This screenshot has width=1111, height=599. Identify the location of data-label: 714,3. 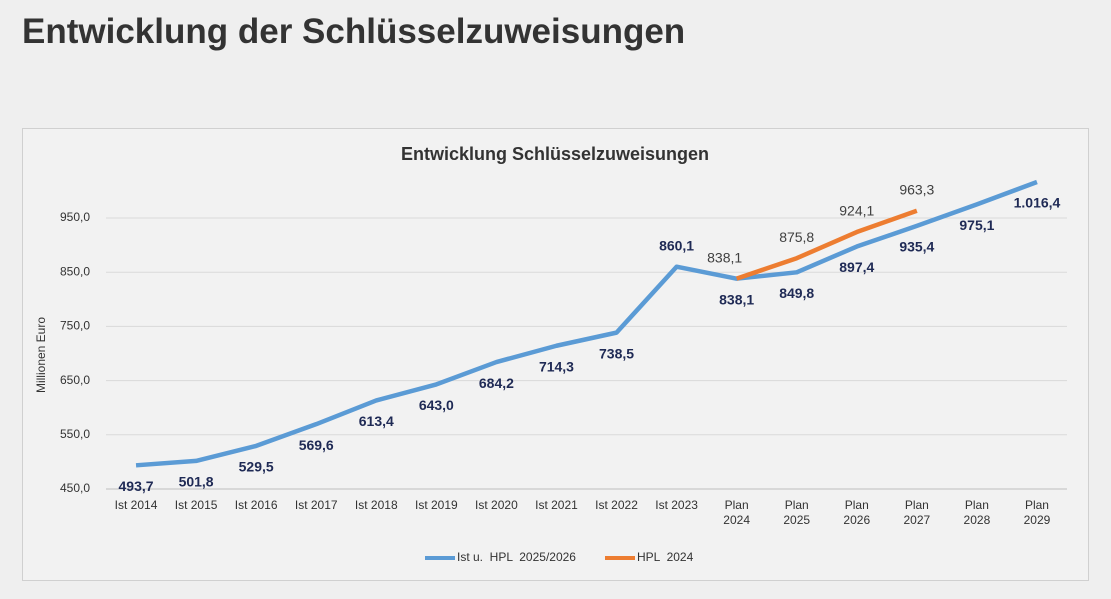
(556, 366).